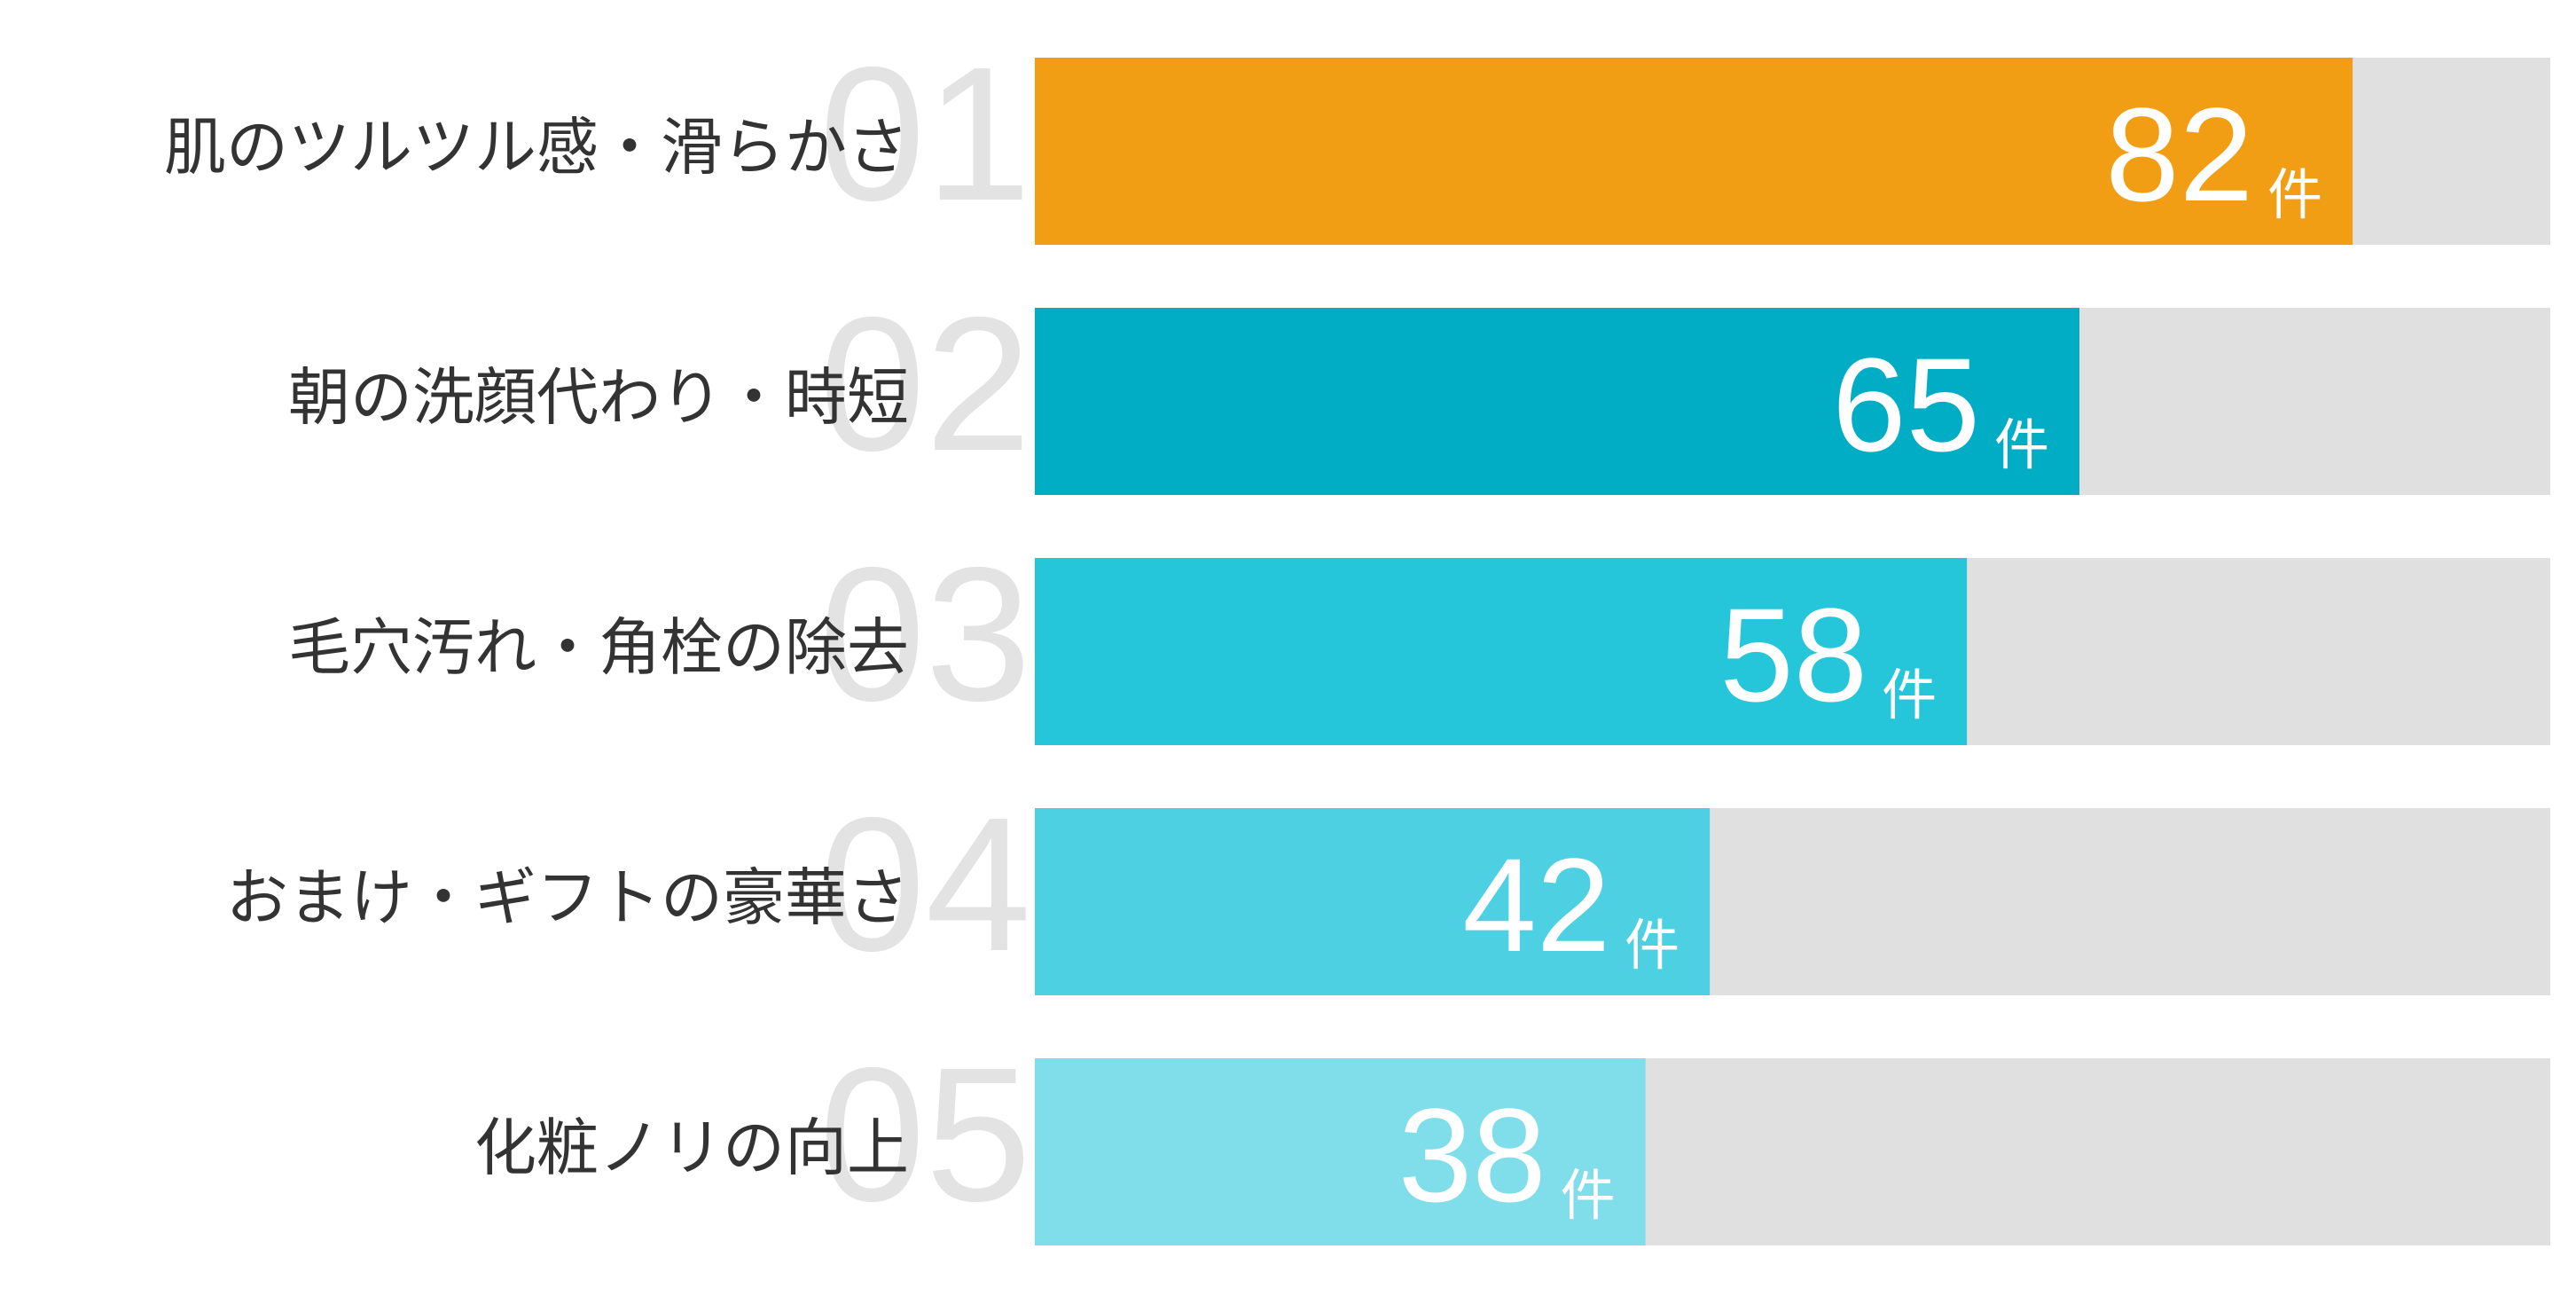 This screenshot has width=2576, height=1304. I want to click on rank-number: 01, so click(925, 134).